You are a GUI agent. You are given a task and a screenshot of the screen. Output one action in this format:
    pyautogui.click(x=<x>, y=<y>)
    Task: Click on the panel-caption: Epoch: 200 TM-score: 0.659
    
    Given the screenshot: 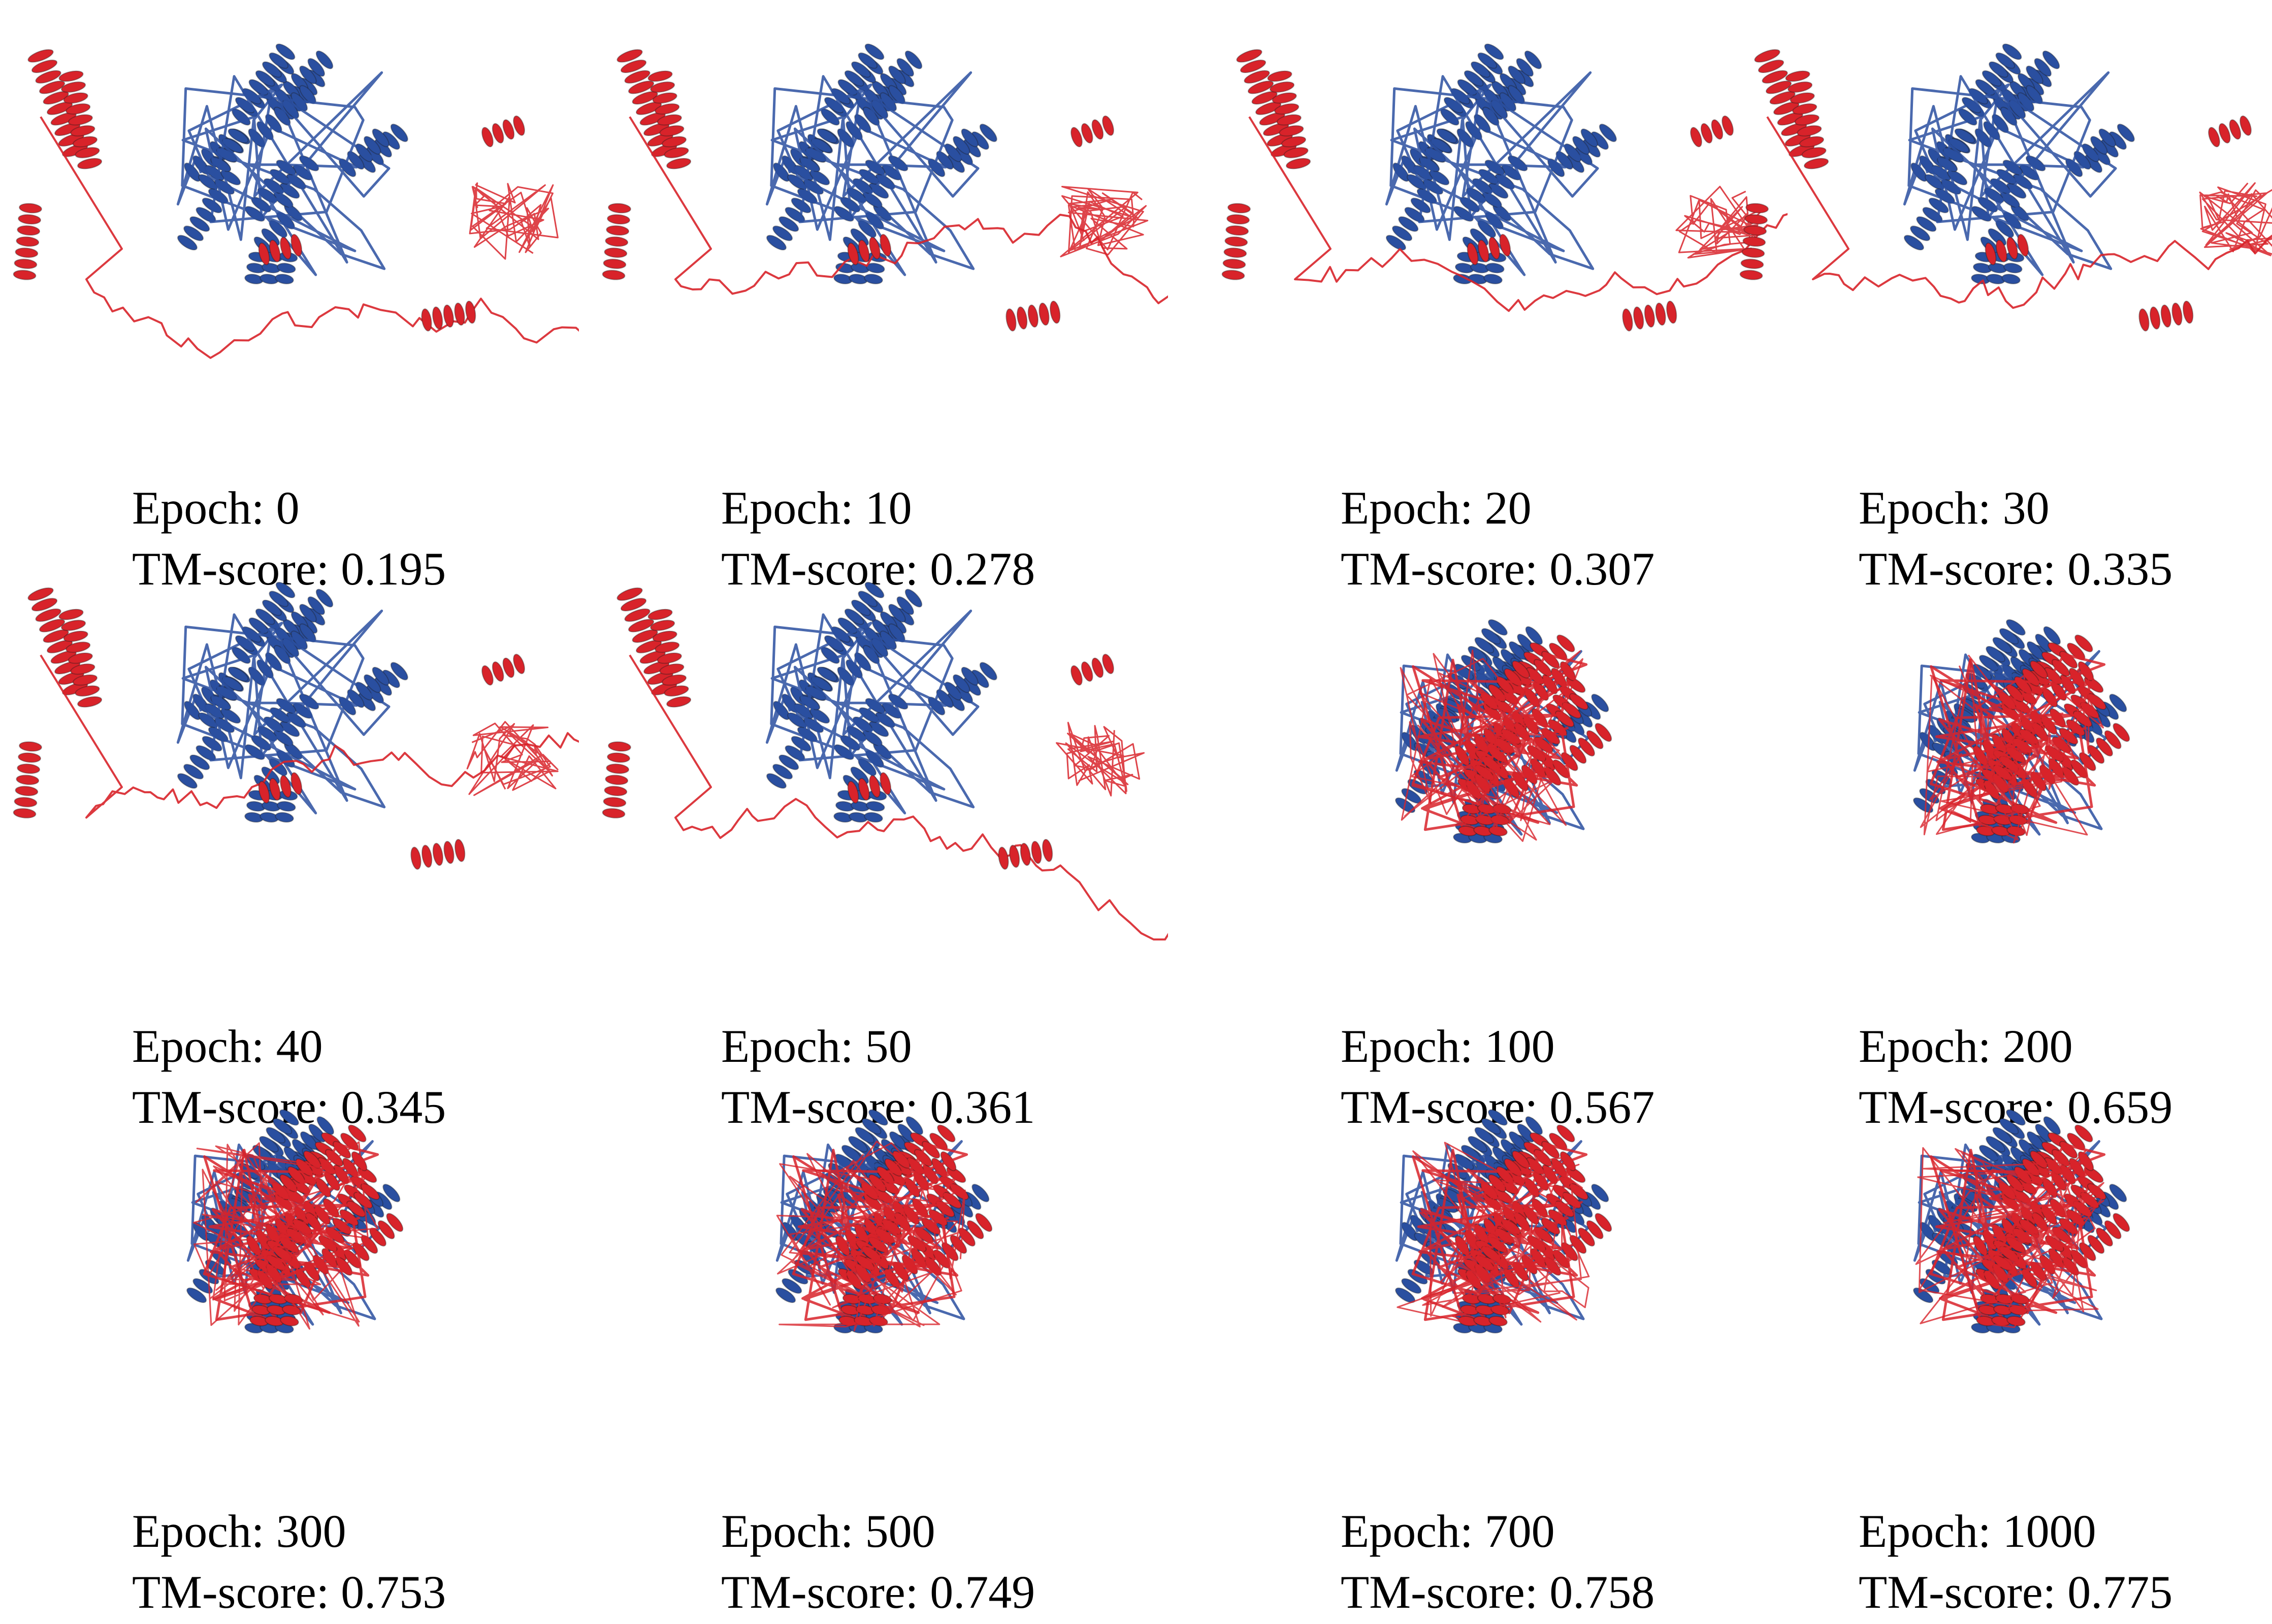 What is the action you would take?
    pyautogui.click(x=2015, y=1077)
    